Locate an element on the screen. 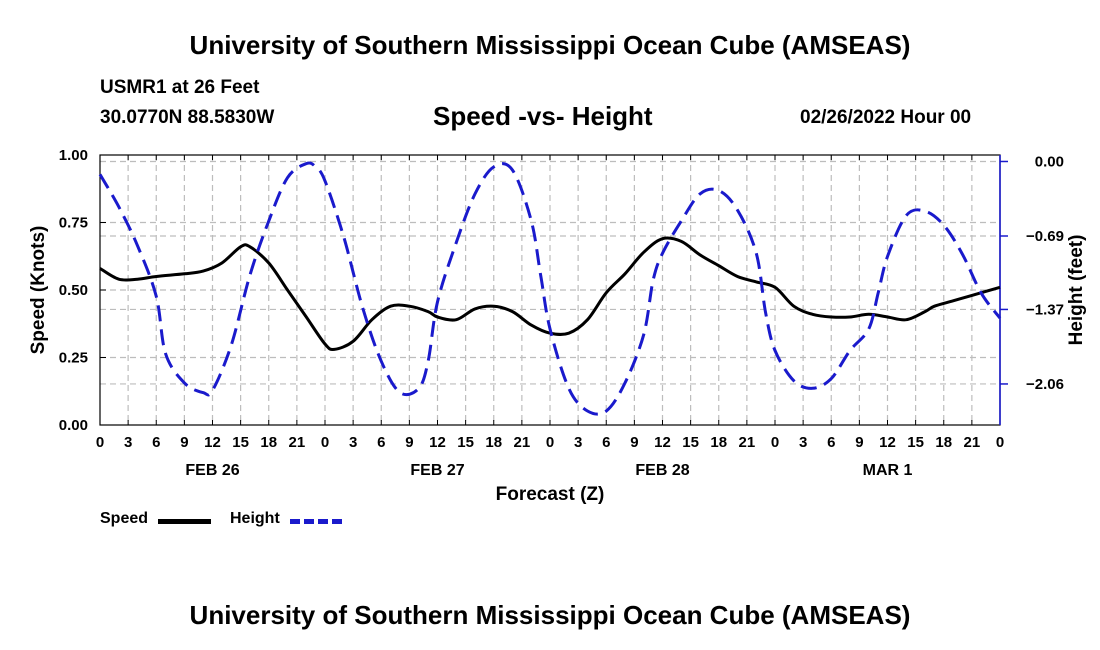  station-coordinates: 30.0770N 88.5830W is located at coordinates (187, 117).